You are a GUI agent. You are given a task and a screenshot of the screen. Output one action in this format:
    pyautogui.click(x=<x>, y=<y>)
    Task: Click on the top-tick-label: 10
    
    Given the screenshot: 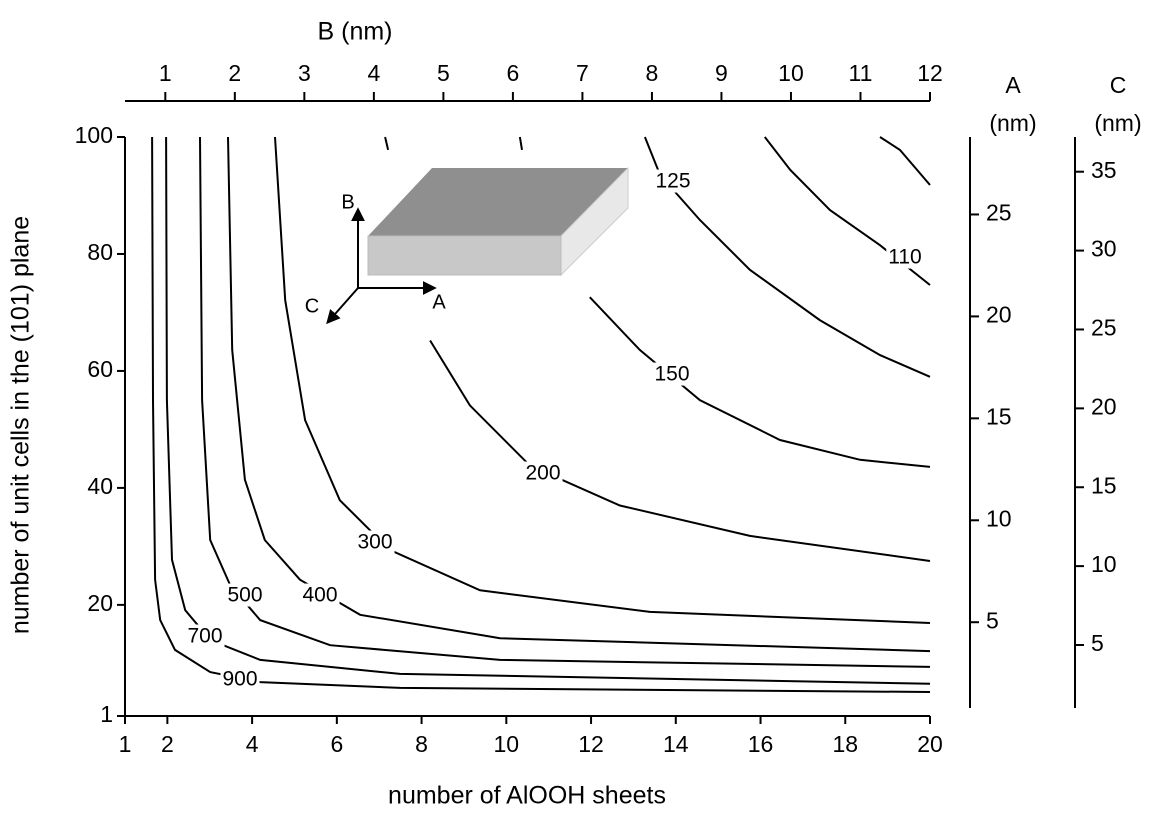 What is the action you would take?
    pyautogui.click(x=791, y=73)
    